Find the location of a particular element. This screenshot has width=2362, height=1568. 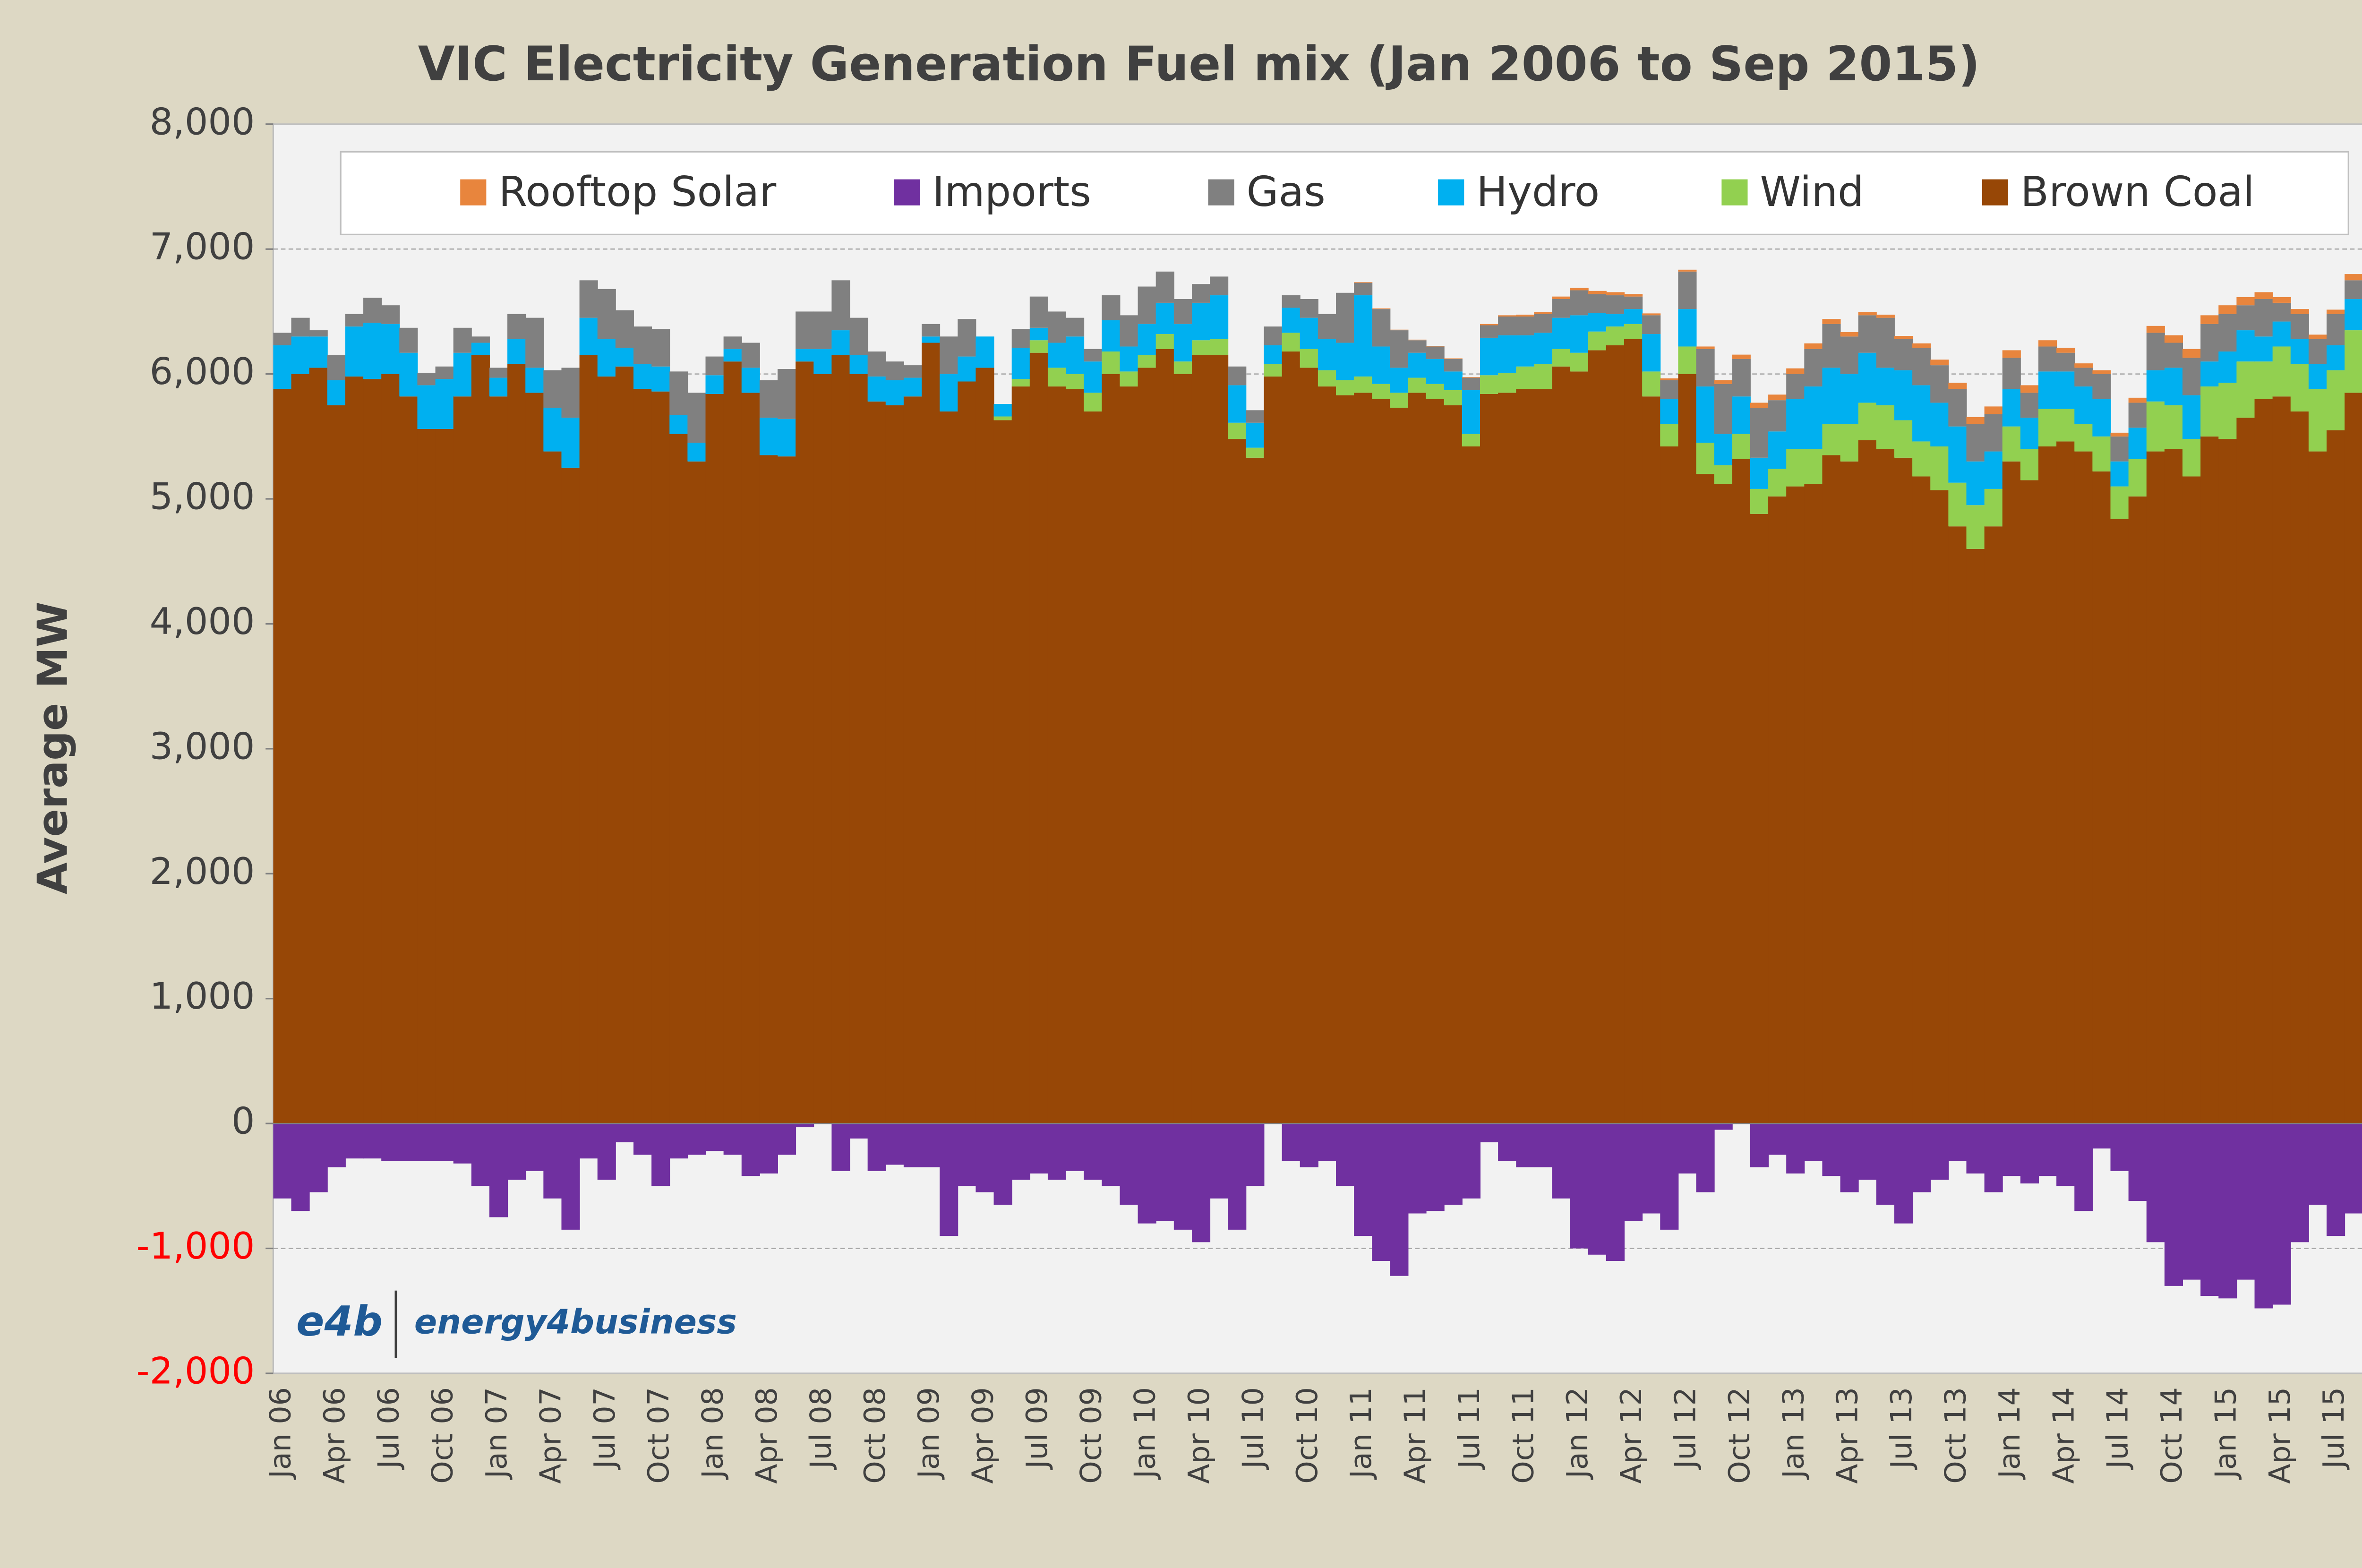

y-tick-label: -2,000 is located at coordinates (195, 1371).